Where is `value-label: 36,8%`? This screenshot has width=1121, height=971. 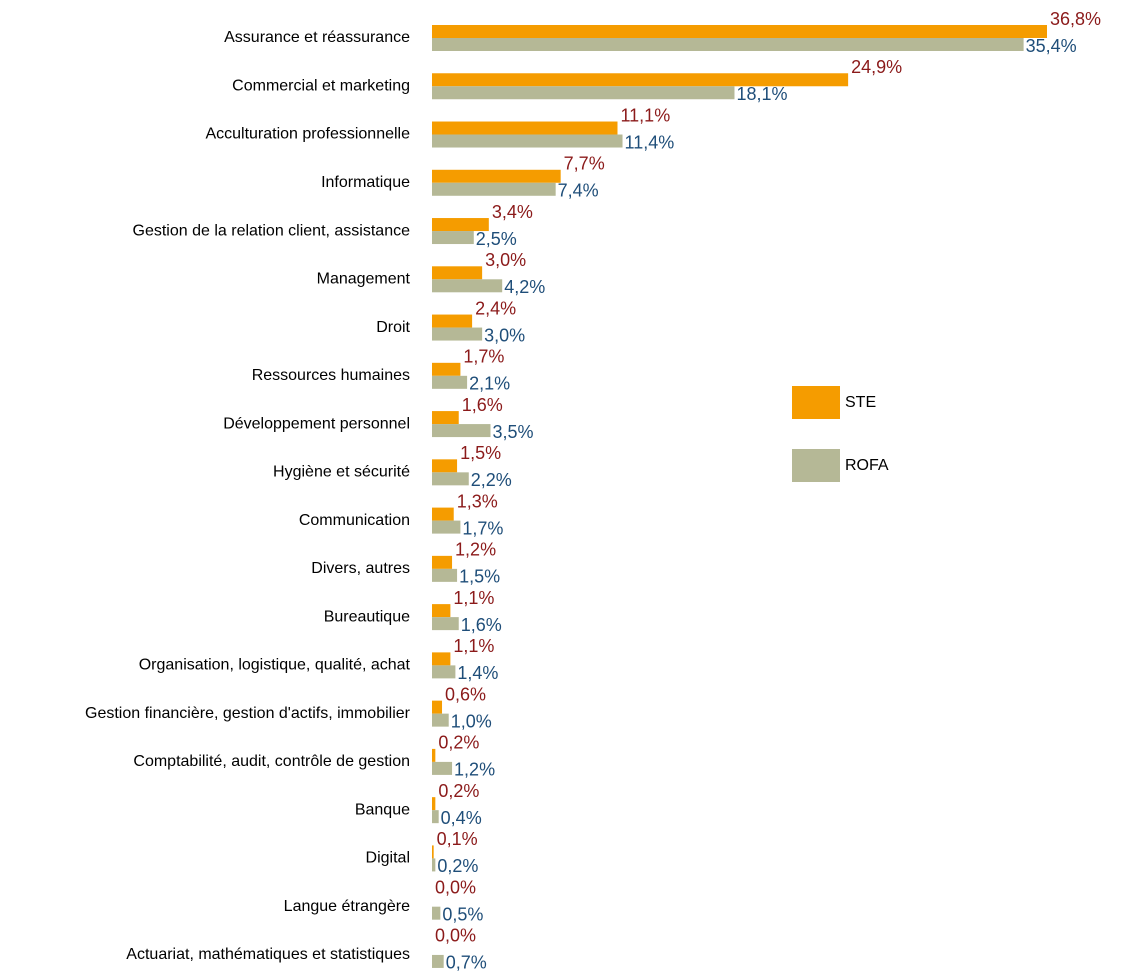 value-label: 36,8% is located at coordinates (1075, 19).